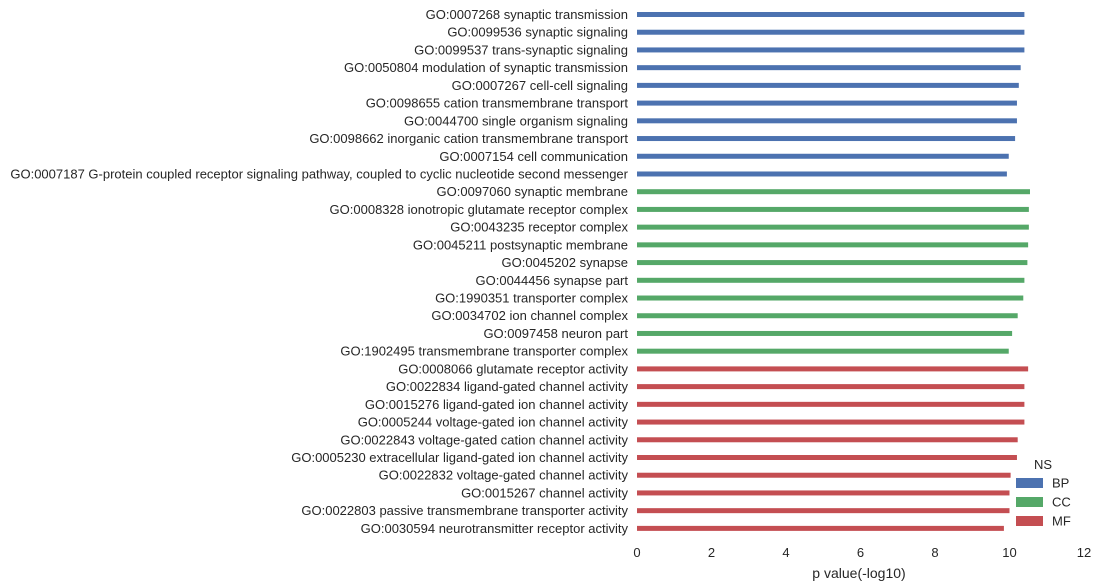 This screenshot has height=587, width=1097. I want to click on x-tick-label-2: 2, so click(711, 552).